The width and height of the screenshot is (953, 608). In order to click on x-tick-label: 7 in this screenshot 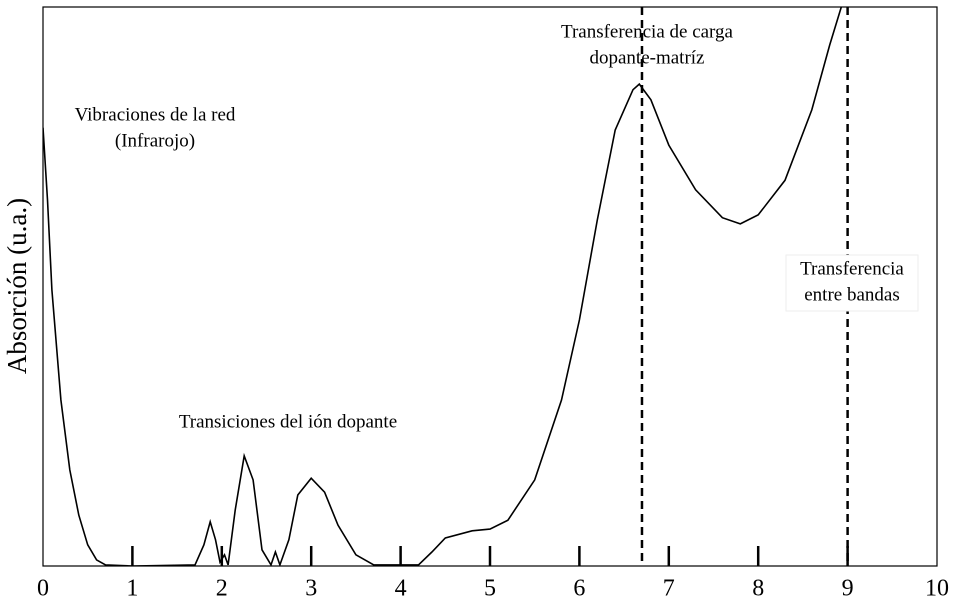, I will do `click(669, 589)`.